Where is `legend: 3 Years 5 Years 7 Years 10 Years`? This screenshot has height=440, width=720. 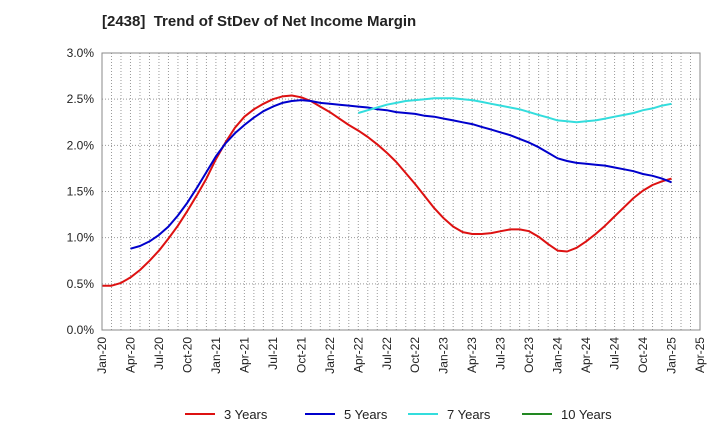
legend: 3 Years 5 Years 7 Years 10 Years is located at coordinates (398, 414).